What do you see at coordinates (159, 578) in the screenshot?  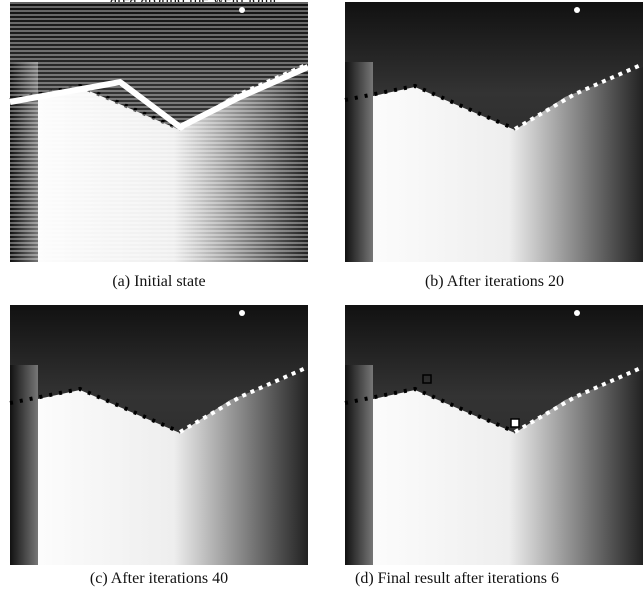 I see `caption: (c) After iterations 40` at bounding box center [159, 578].